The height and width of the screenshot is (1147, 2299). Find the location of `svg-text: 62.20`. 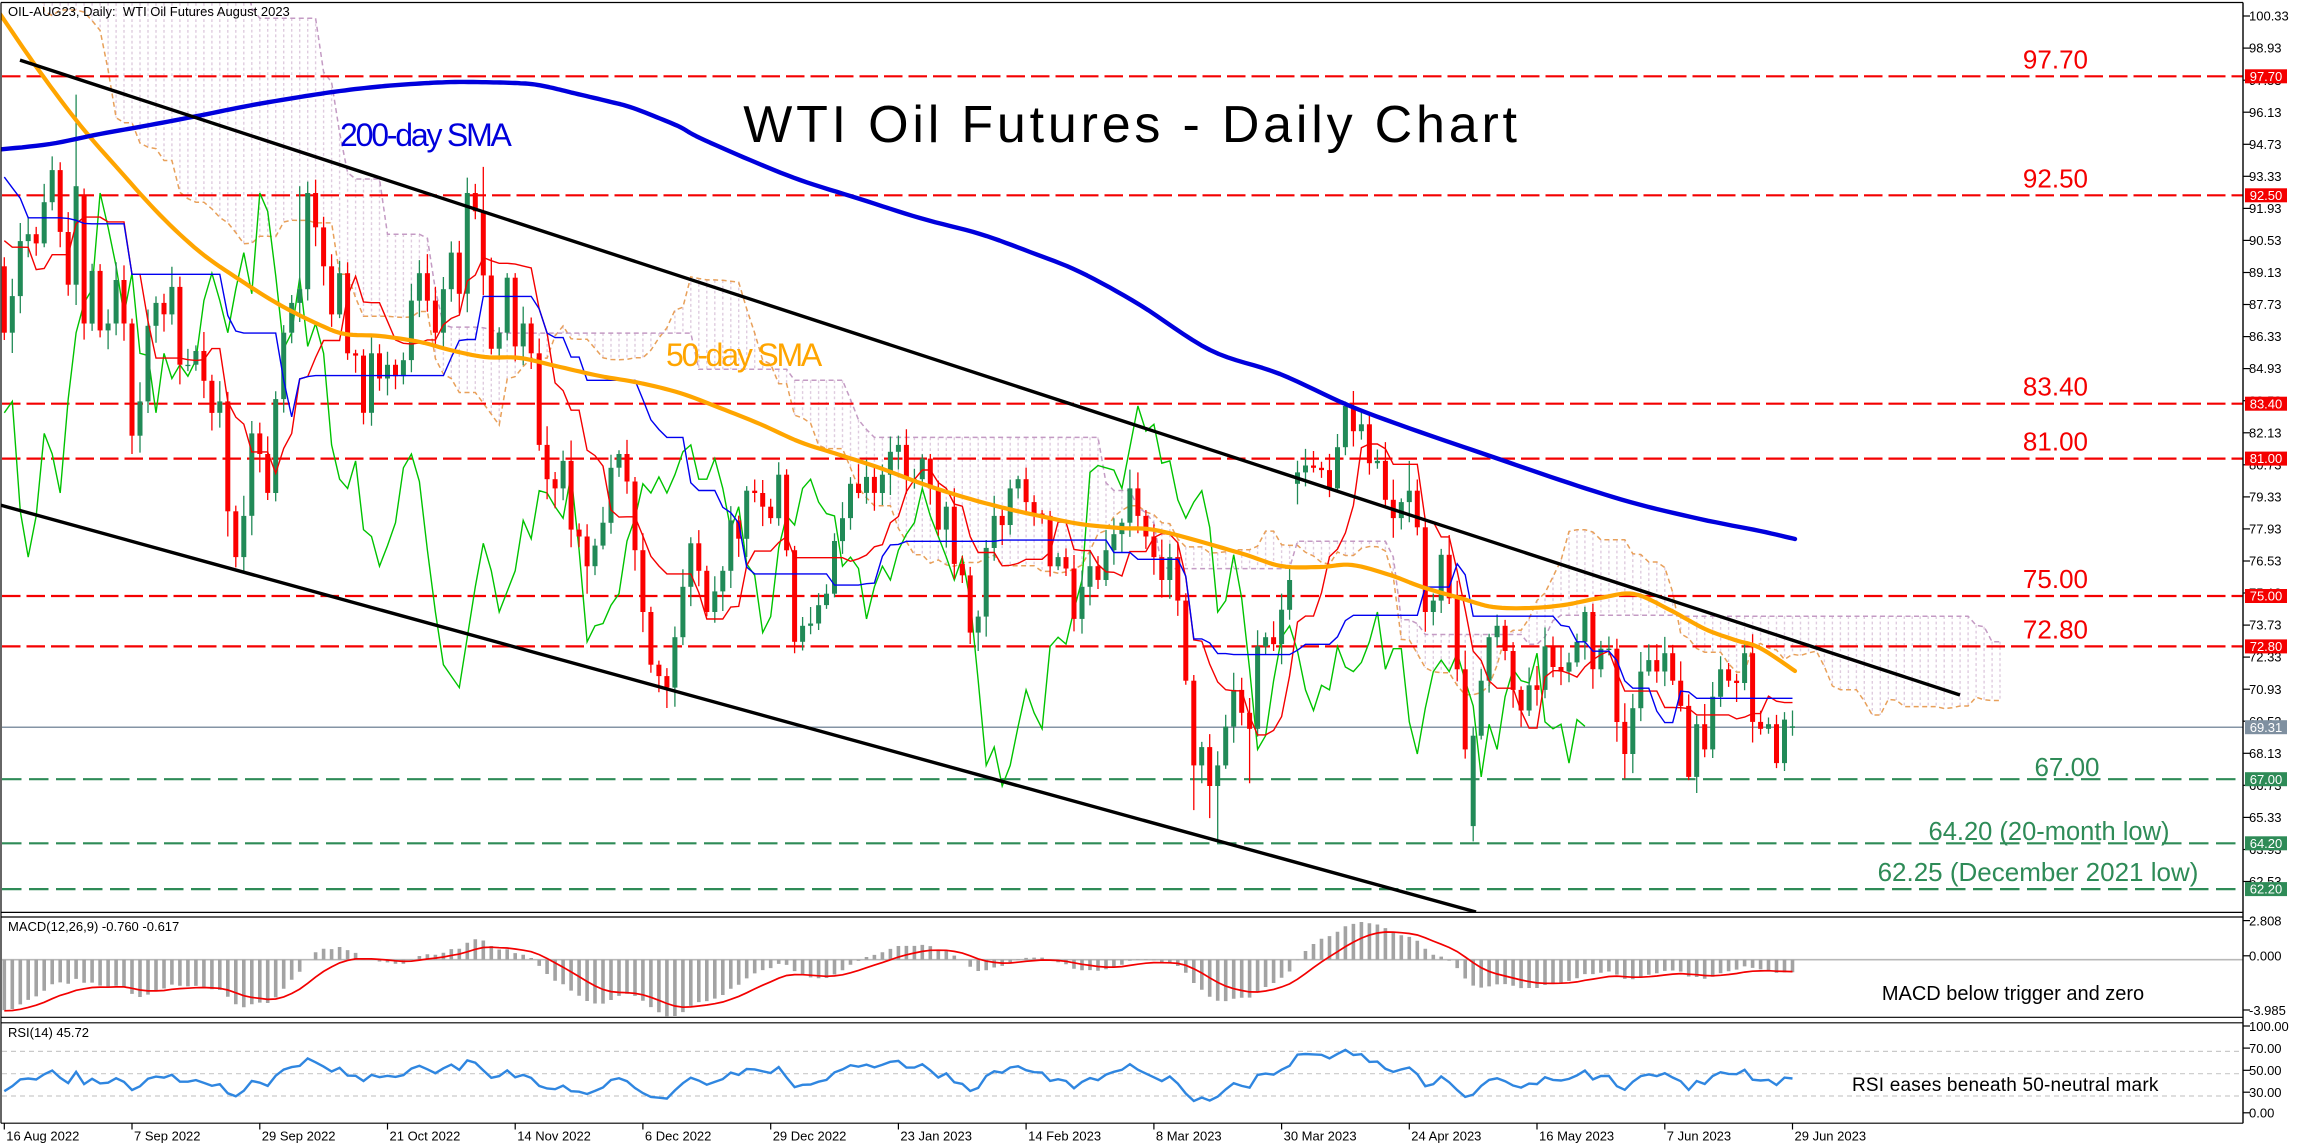

svg-text: 62.20 is located at coordinates (2266, 889).